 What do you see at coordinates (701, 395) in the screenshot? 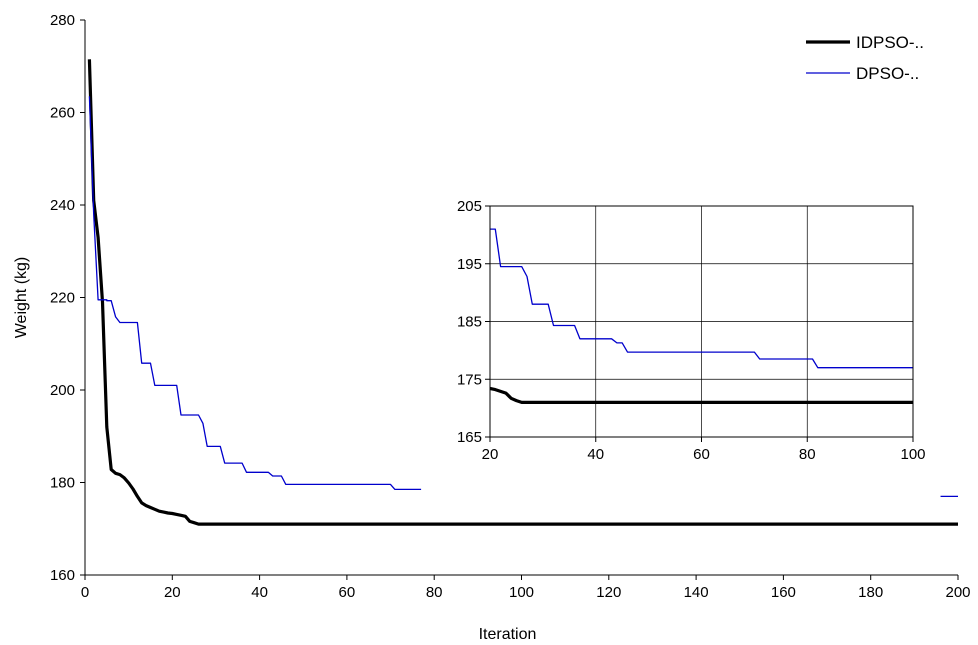
I see `series-0-line` at bounding box center [701, 395].